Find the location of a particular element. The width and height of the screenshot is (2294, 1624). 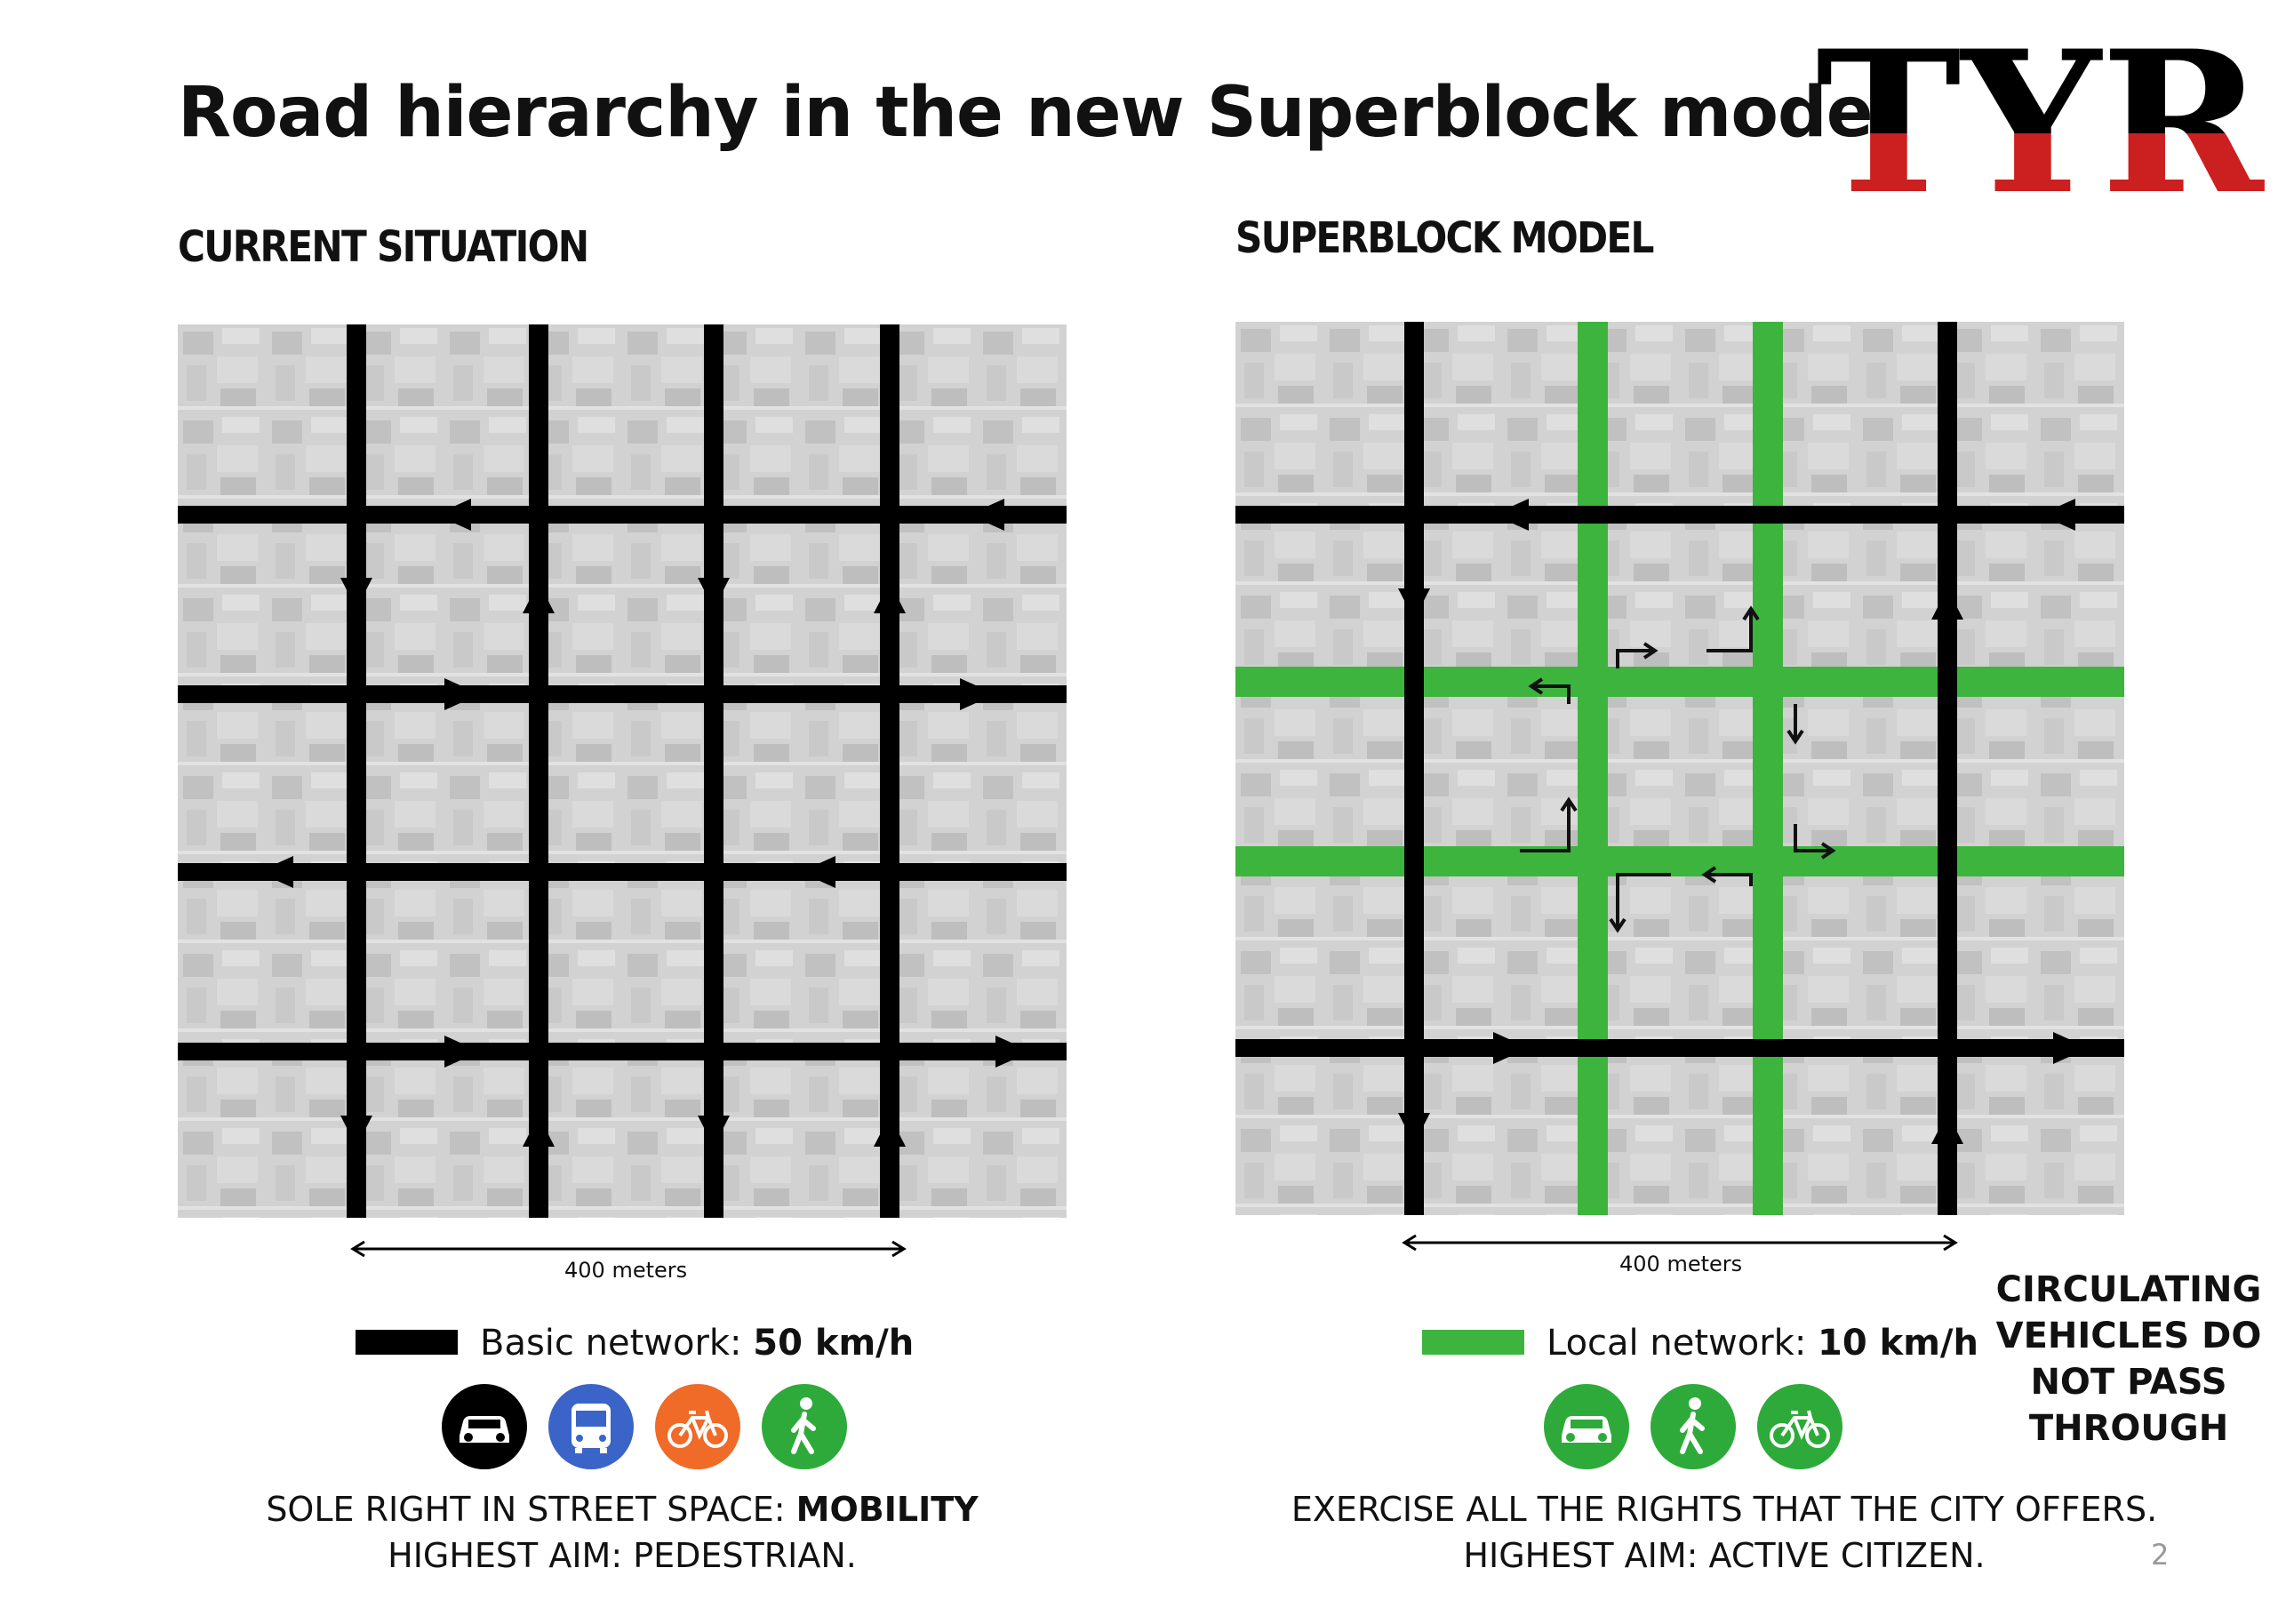

local-network-legend: Local network: 10 km/h is located at coordinates (1762, 1343).